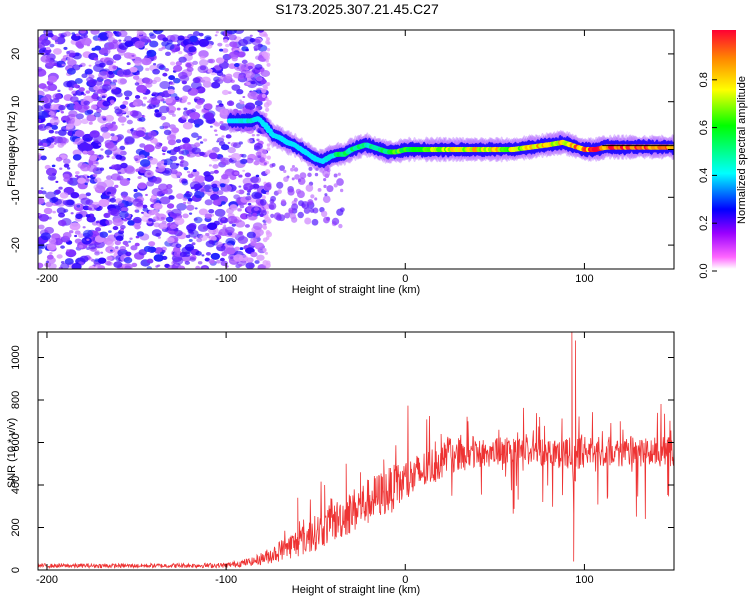 This screenshot has width=750, height=600. Describe the element at coordinates (584, 279) in the screenshot. I see `spectrogram-xtick-label: 100` at that location.